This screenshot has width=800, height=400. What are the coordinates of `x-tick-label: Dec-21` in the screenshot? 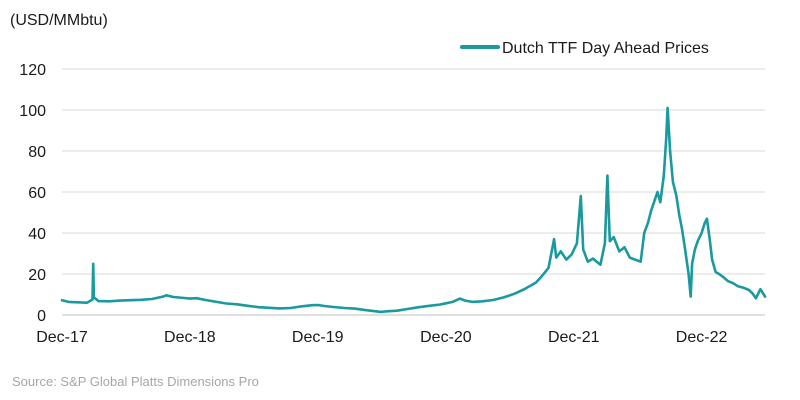 It's located at (574, 337).